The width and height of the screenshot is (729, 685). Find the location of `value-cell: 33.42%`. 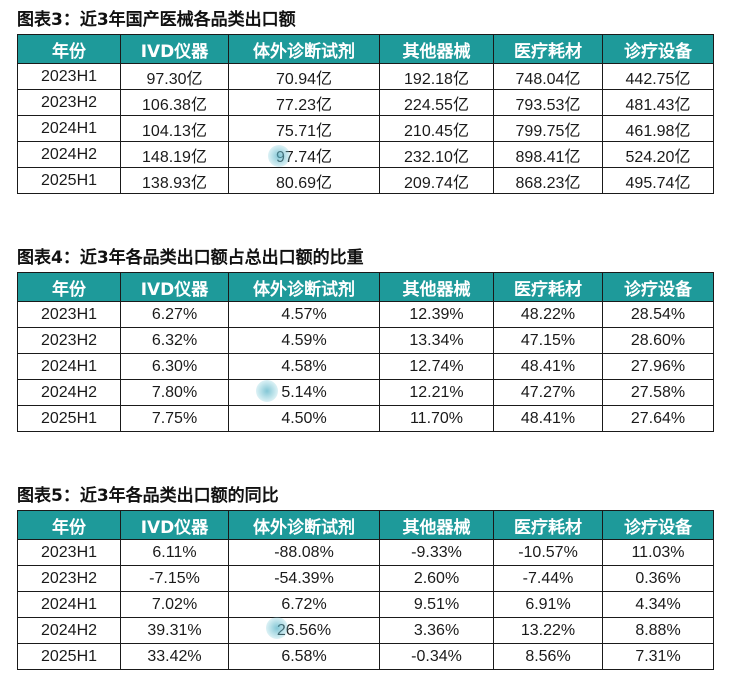

value-cell: 33.42% is located at coordinates (174, 656).